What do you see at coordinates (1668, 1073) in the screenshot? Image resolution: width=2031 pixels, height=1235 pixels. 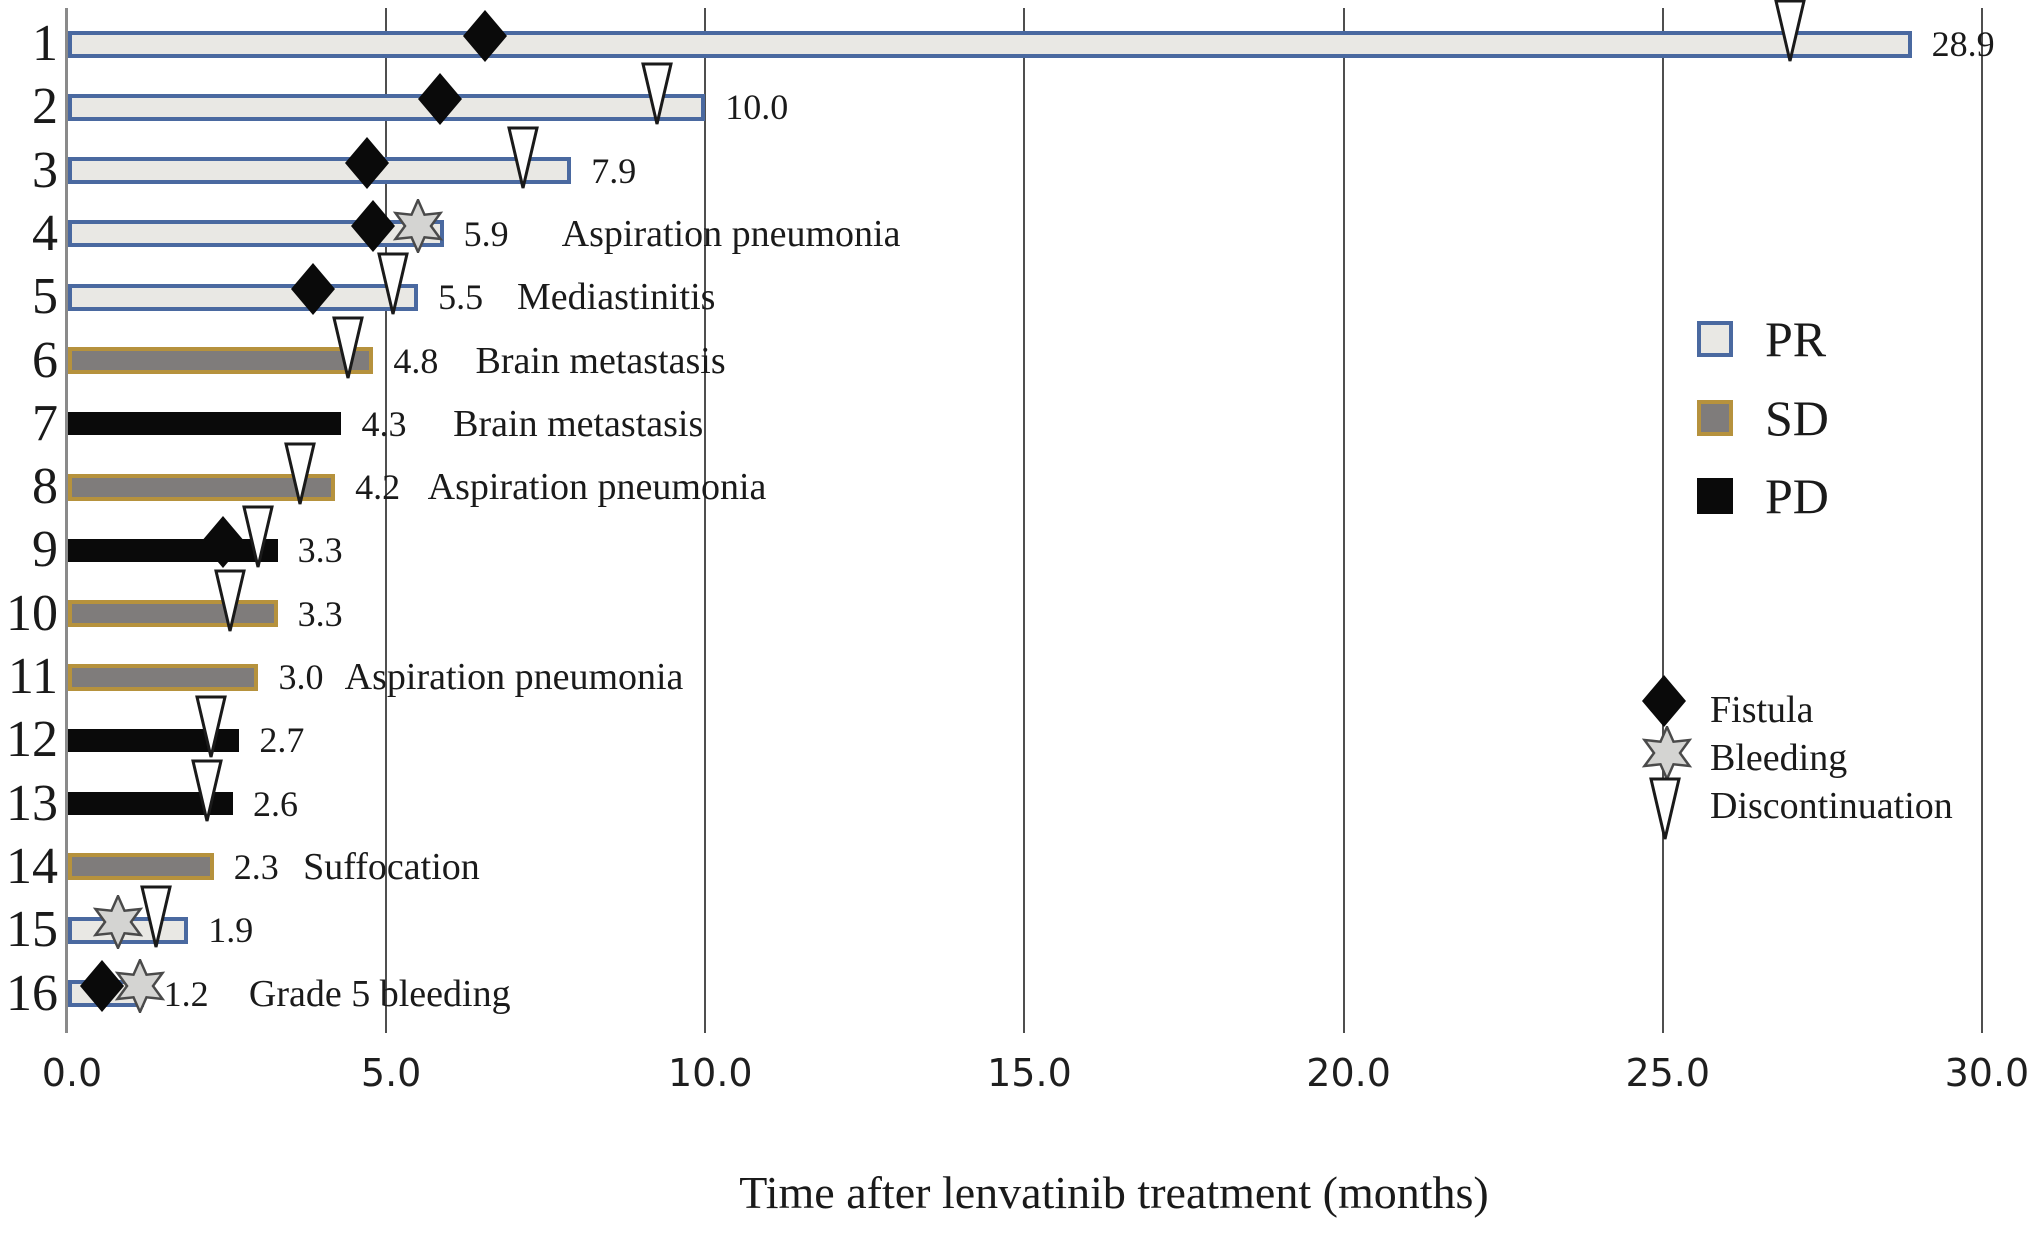 I see `x-tick-label: 25.0` at bounding box center [1668, 1073].